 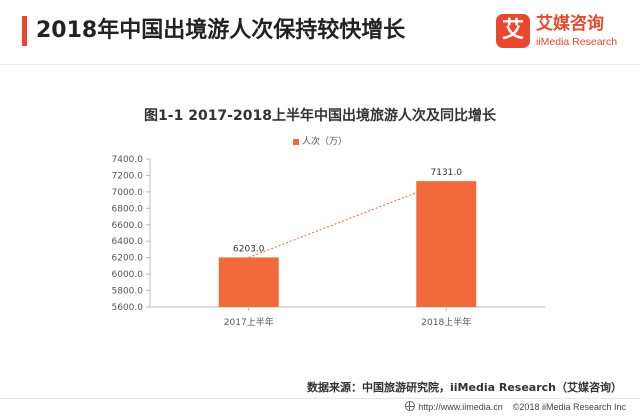 What do you see at coordinates (464, 387) in the screenshot?
I see `data-source: 数据来源：中国旅游研究院，iiMedia Research（艾媒咨询）` at bounding box center [464, 387].